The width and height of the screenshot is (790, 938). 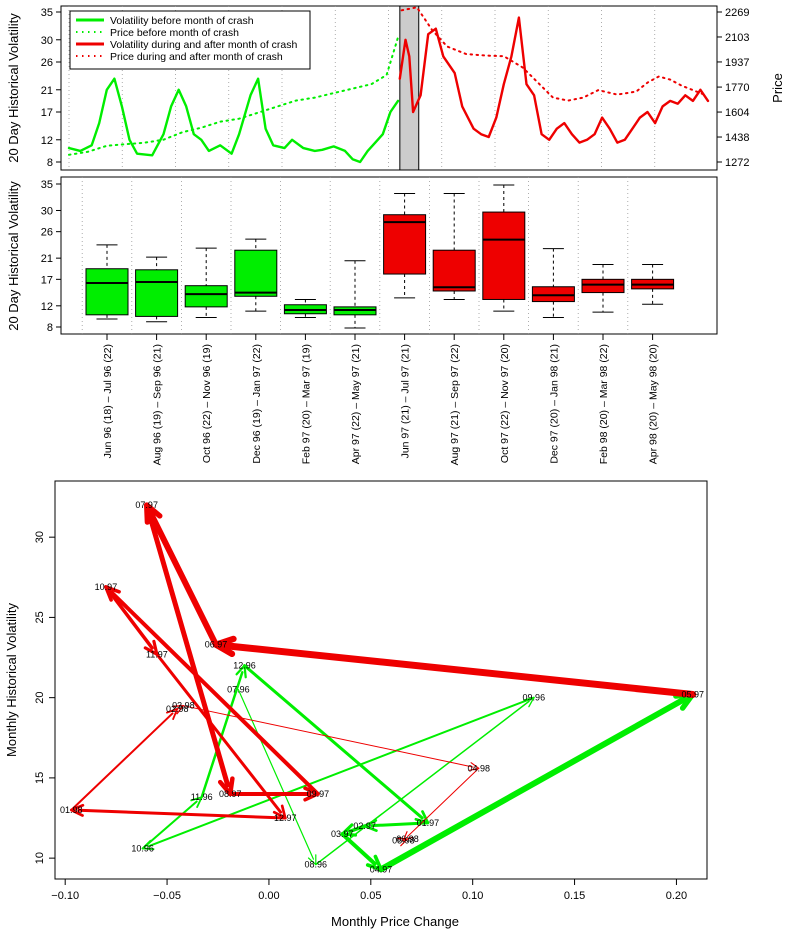 I want to click on timeseries-y-tick-label: 12, so click(x=47, y=141).